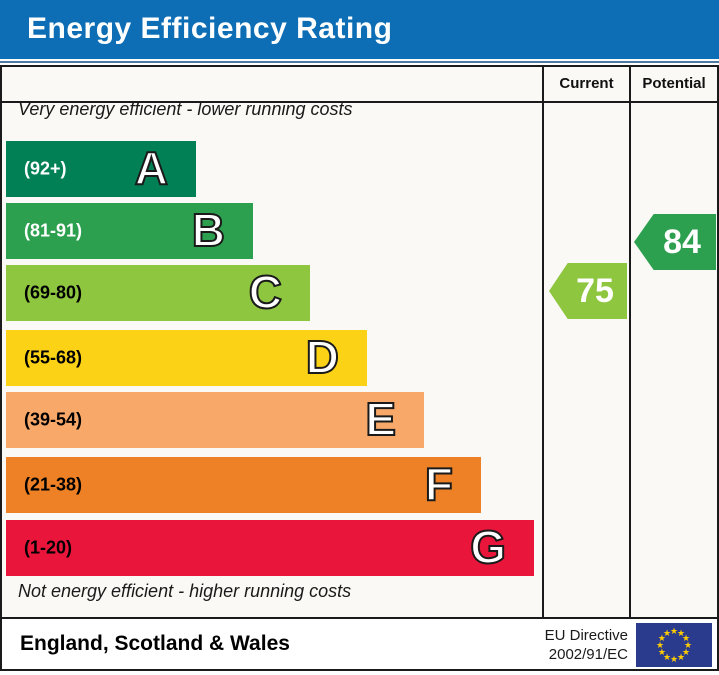 The height and width of the screenshot is (675, 719). I want to click on band-letter: A, so click(151, 168).